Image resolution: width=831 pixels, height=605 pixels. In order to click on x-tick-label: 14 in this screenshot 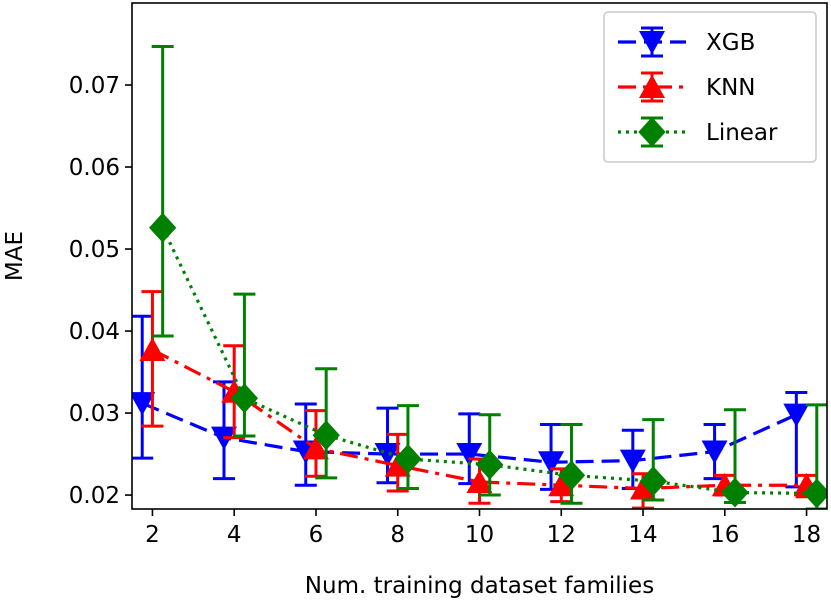, I will do `click(642, 535)`.